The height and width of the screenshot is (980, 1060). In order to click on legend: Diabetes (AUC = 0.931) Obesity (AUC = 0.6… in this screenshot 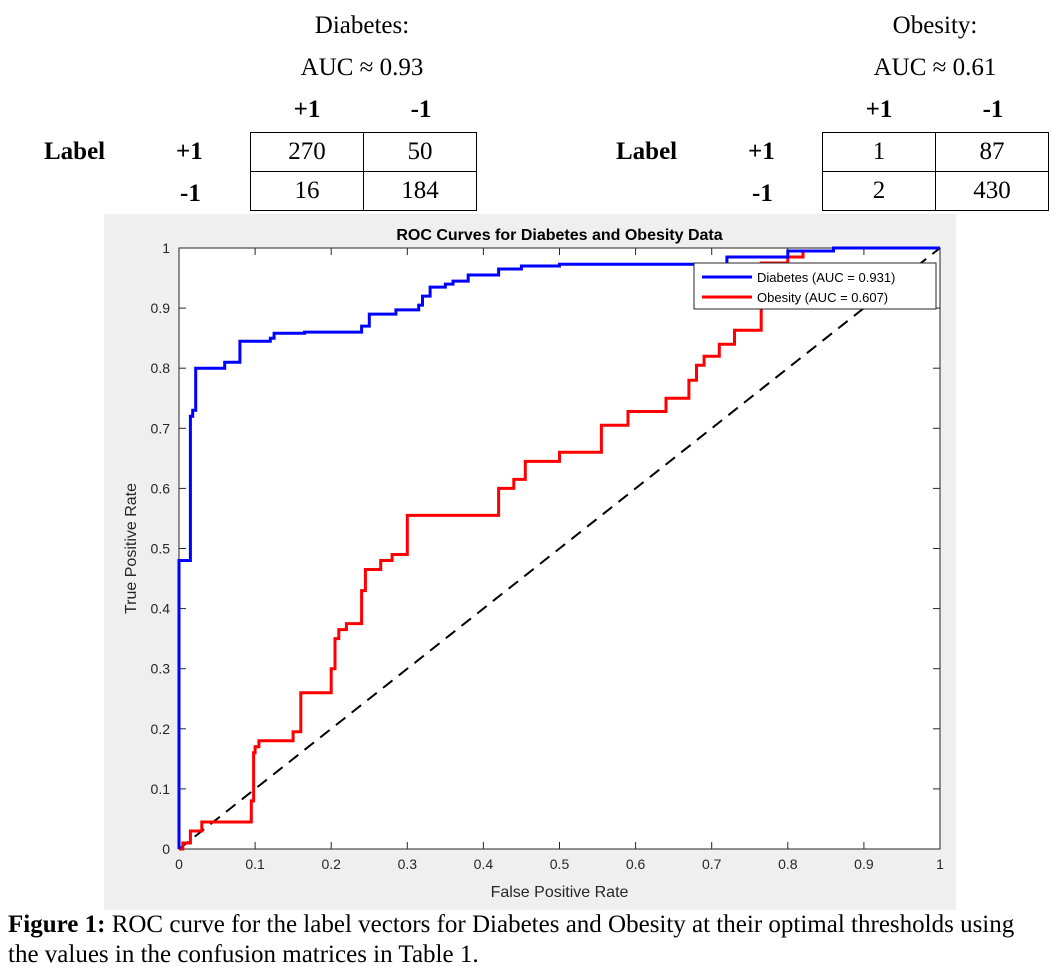, I will do `click(815, 286)`.